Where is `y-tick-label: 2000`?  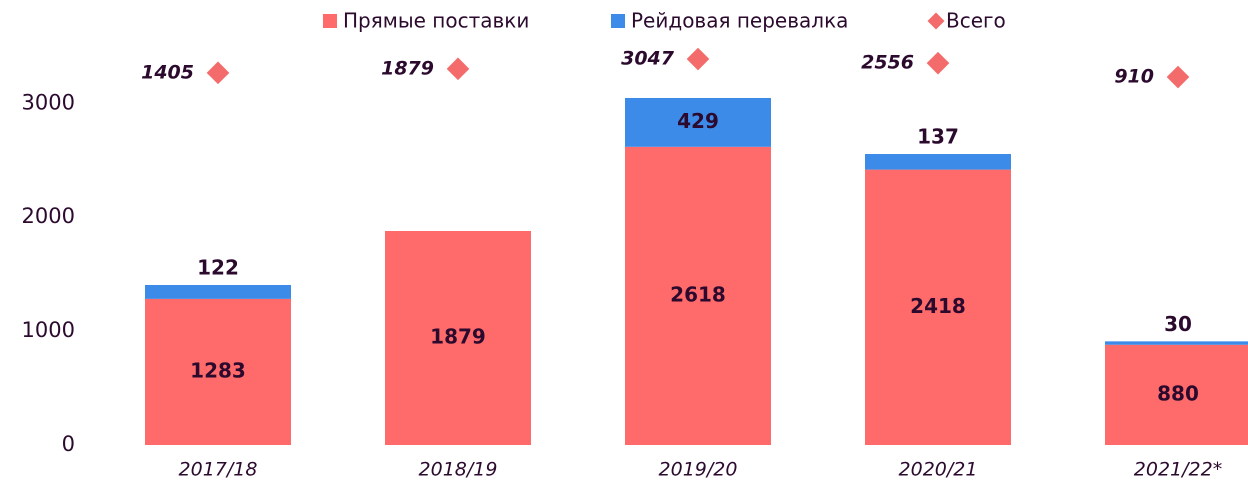
y-tick-label: 2000 is located at coordinates (48, 216).